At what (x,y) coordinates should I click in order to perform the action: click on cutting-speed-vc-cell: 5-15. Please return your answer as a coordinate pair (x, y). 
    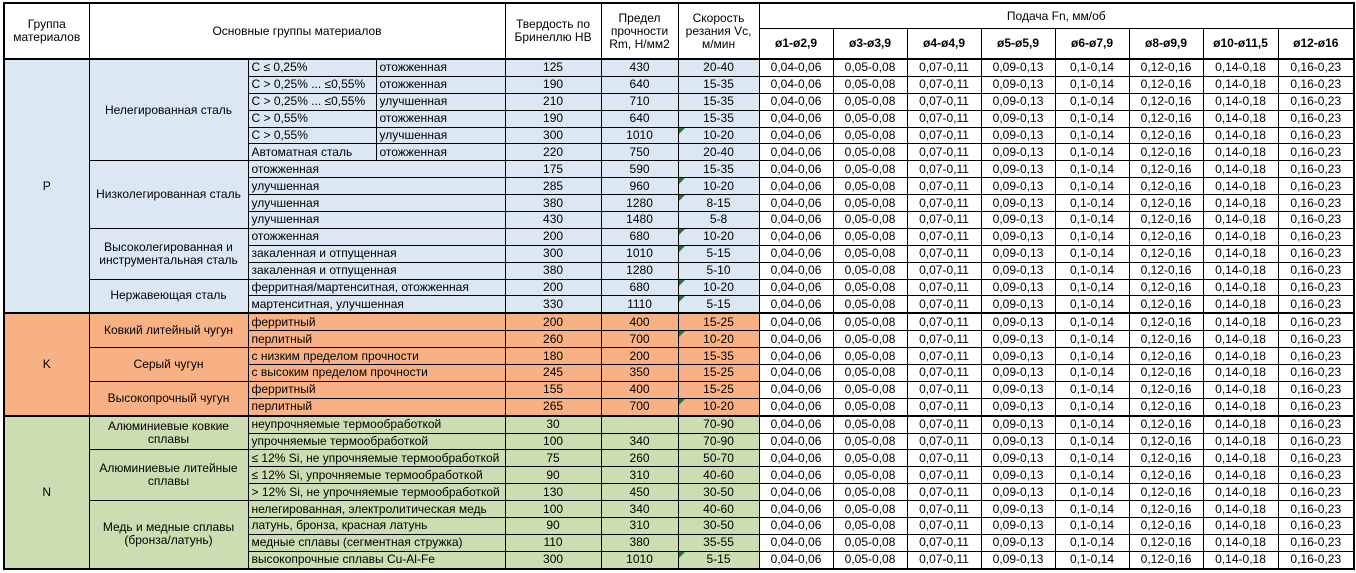
    Looking at the image, I should click on (718, 560).